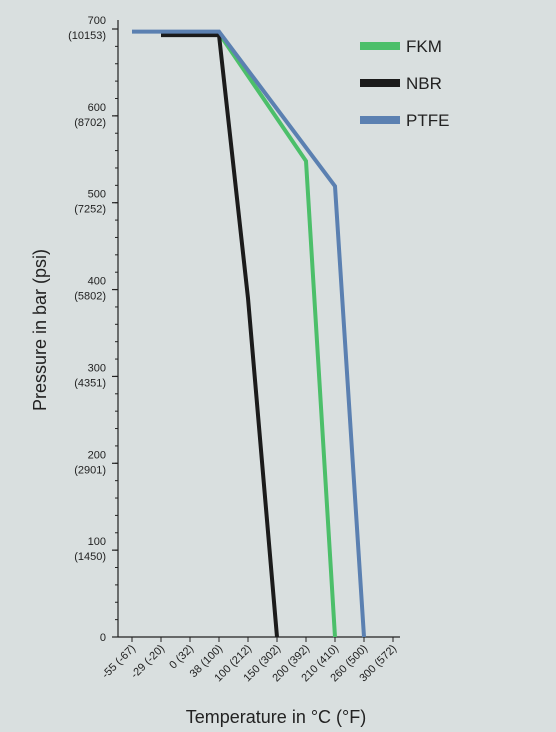 This screenshot has height=732, width=556. Describe the element at coordinates (97, 195) in the screenshot. I see `y-tick-label: 500` at that location.